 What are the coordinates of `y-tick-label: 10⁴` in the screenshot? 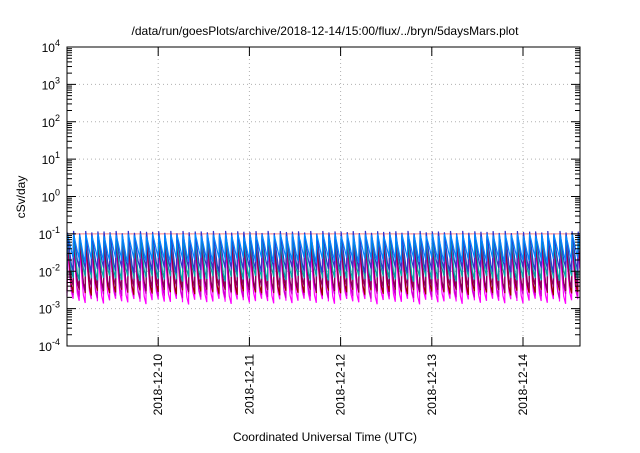 It's located at (51, 46).